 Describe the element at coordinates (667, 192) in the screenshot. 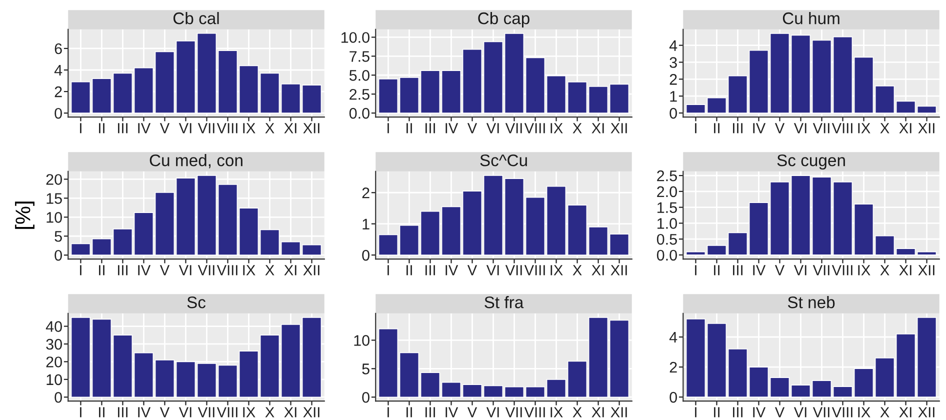

I see `y-tick-label: 2.0` at that location.